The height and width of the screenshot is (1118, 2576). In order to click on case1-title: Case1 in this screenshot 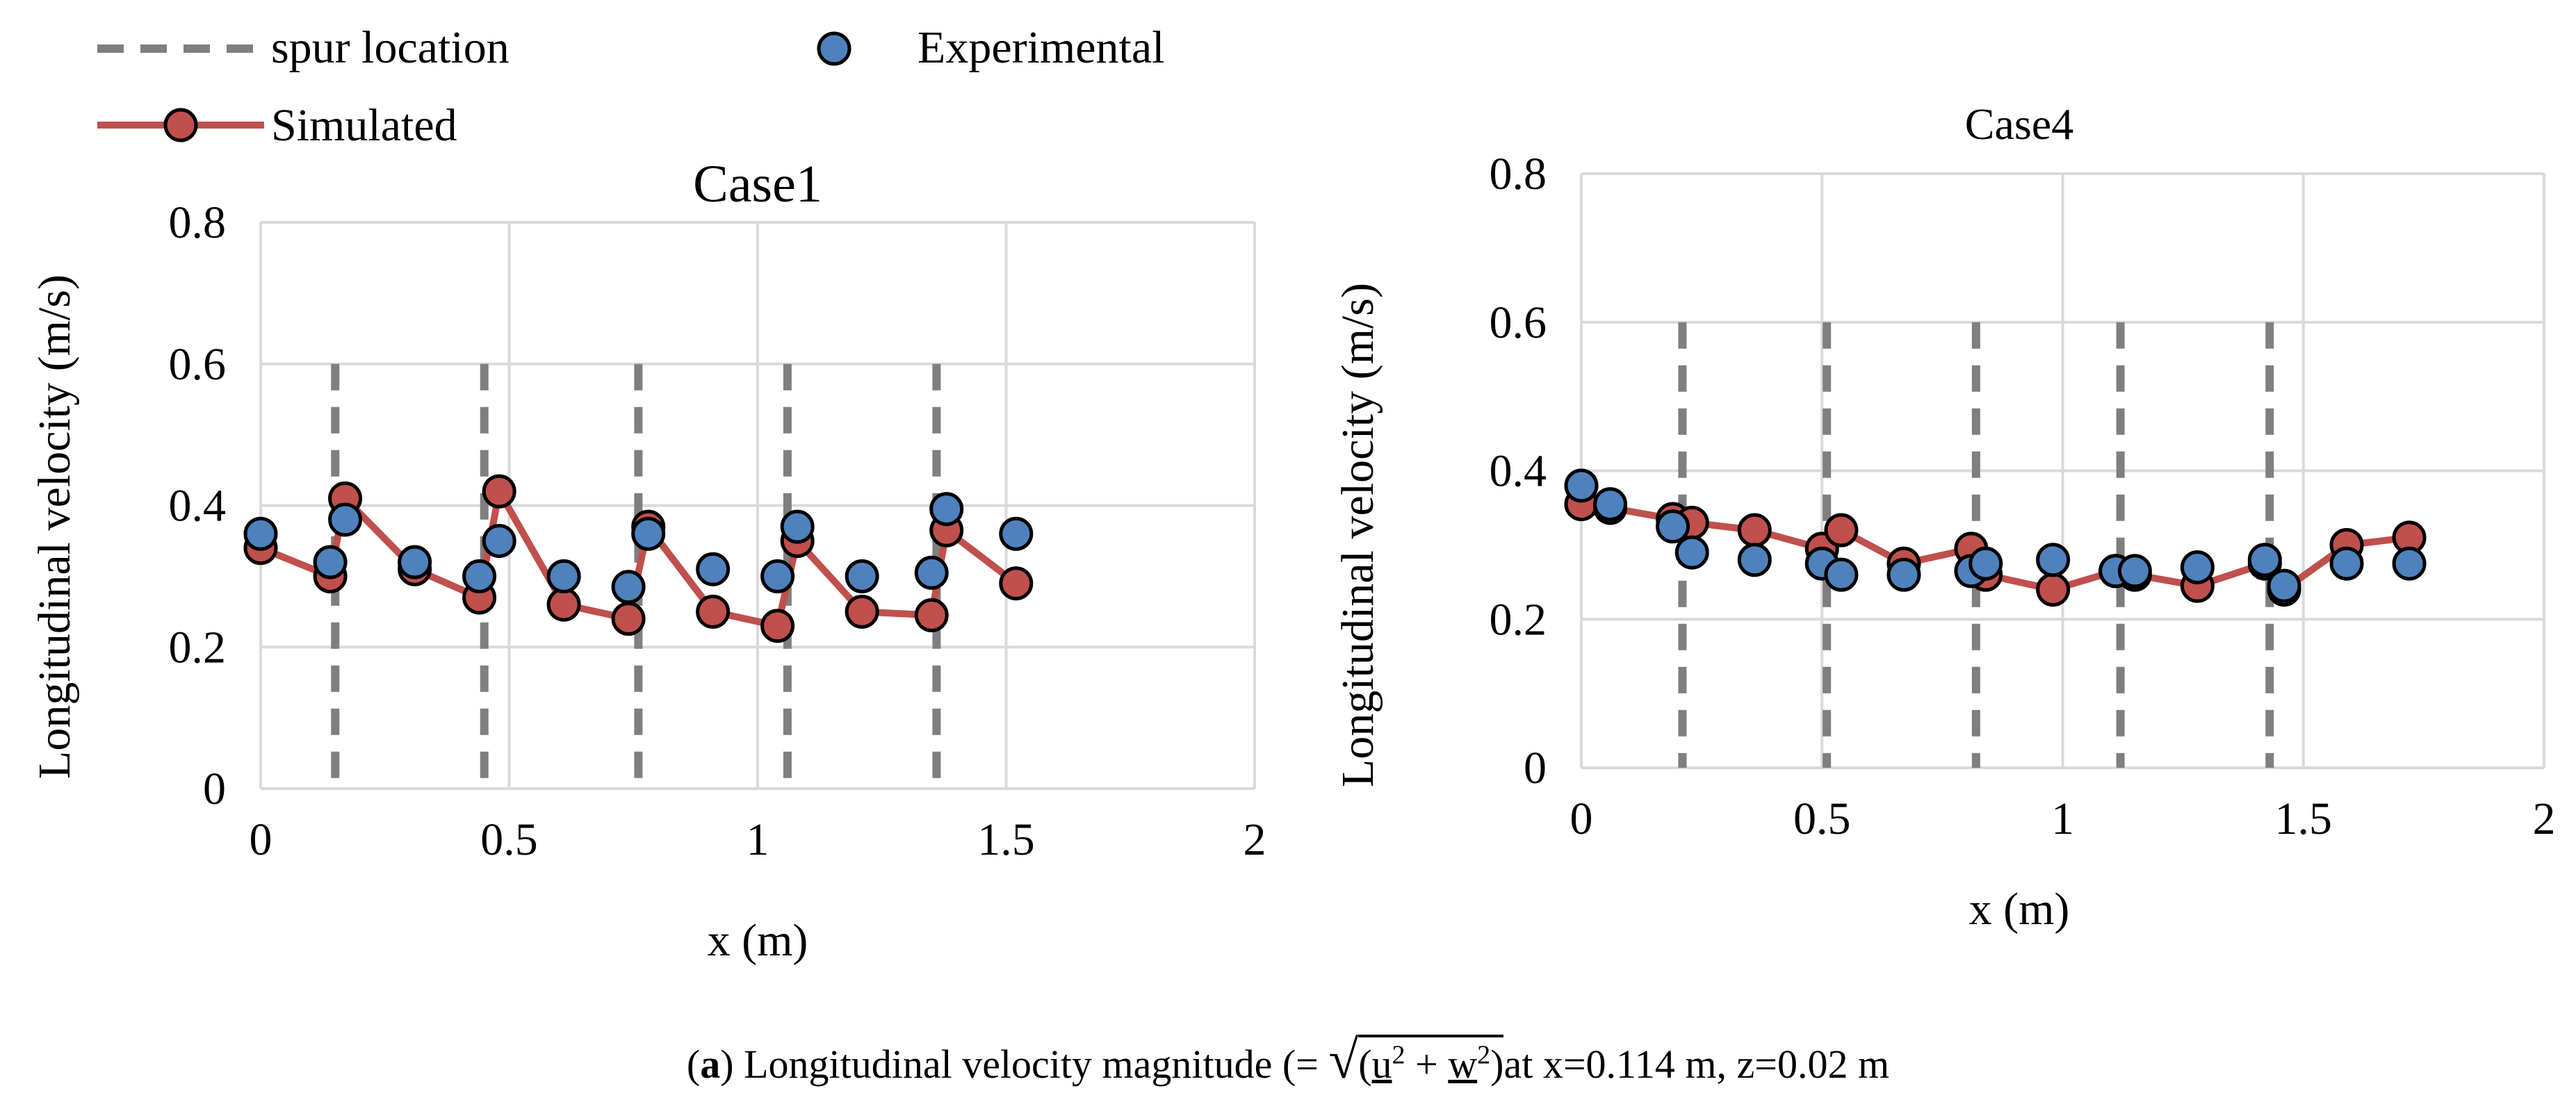, I will do `click(757, 184)`.